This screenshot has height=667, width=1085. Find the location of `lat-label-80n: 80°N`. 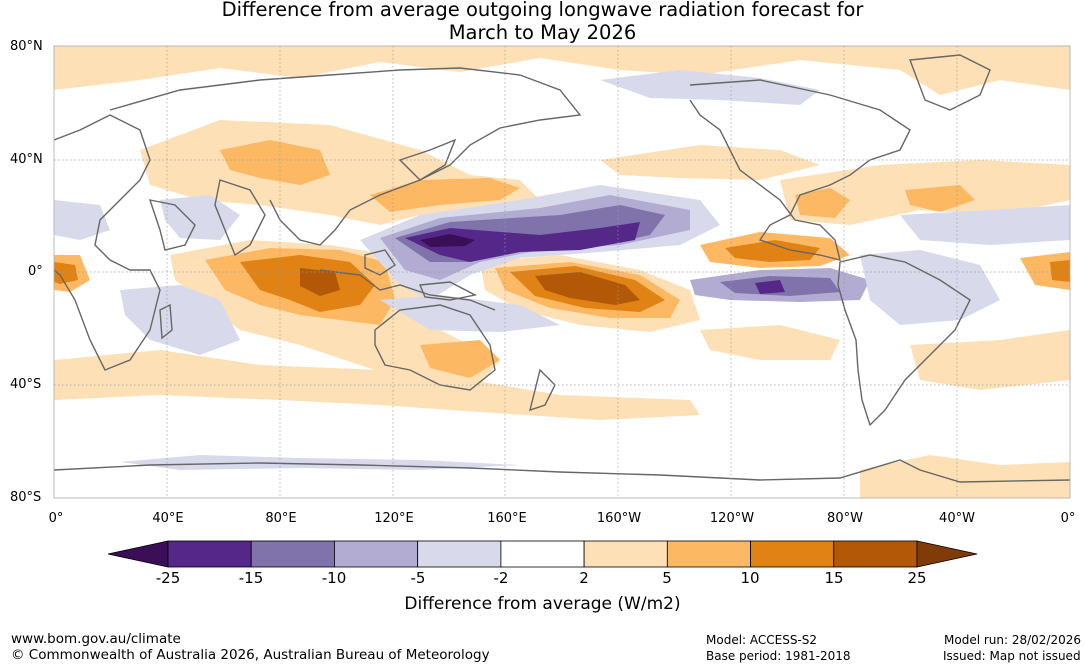

lat-label-80n: 80°N is located at coordinates (26, 46).